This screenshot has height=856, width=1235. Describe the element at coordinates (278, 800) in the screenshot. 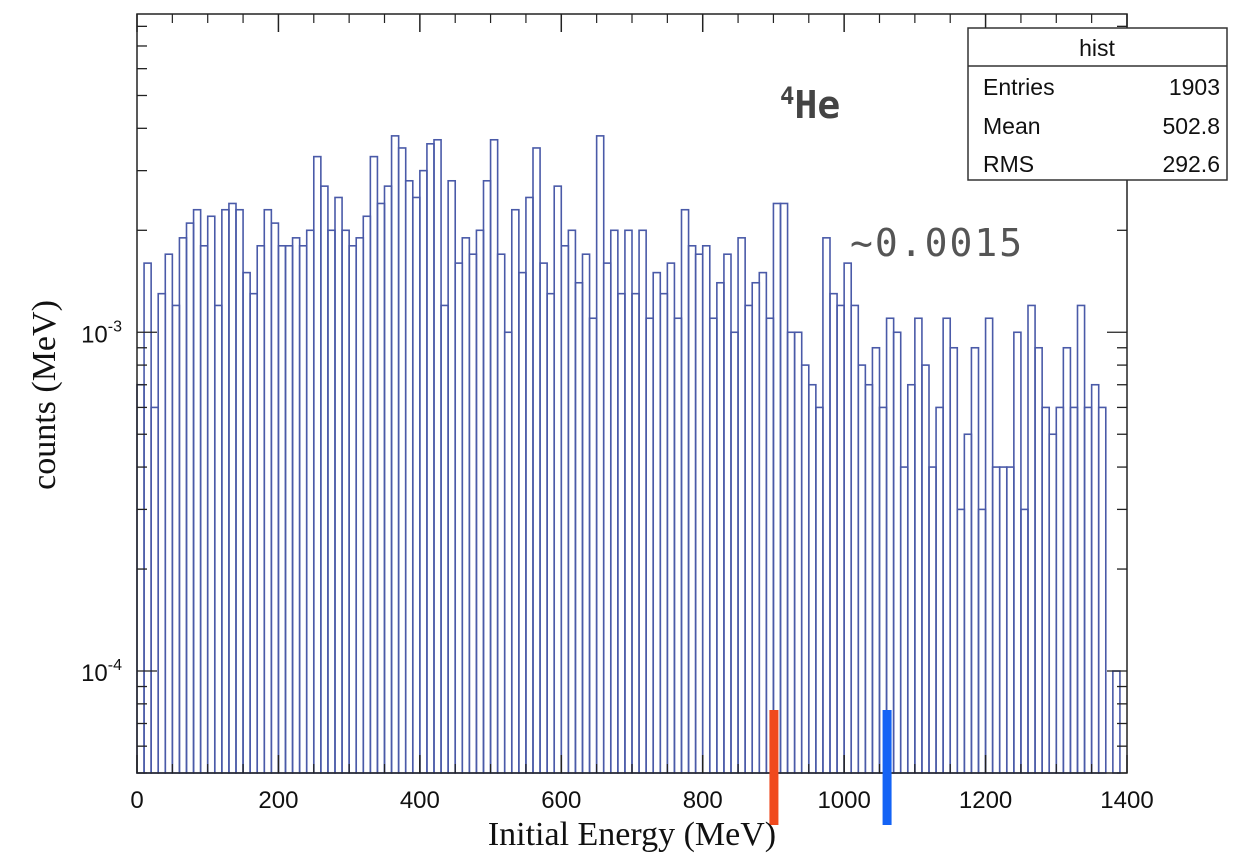

I see `x-tick-label: 200` at that location.